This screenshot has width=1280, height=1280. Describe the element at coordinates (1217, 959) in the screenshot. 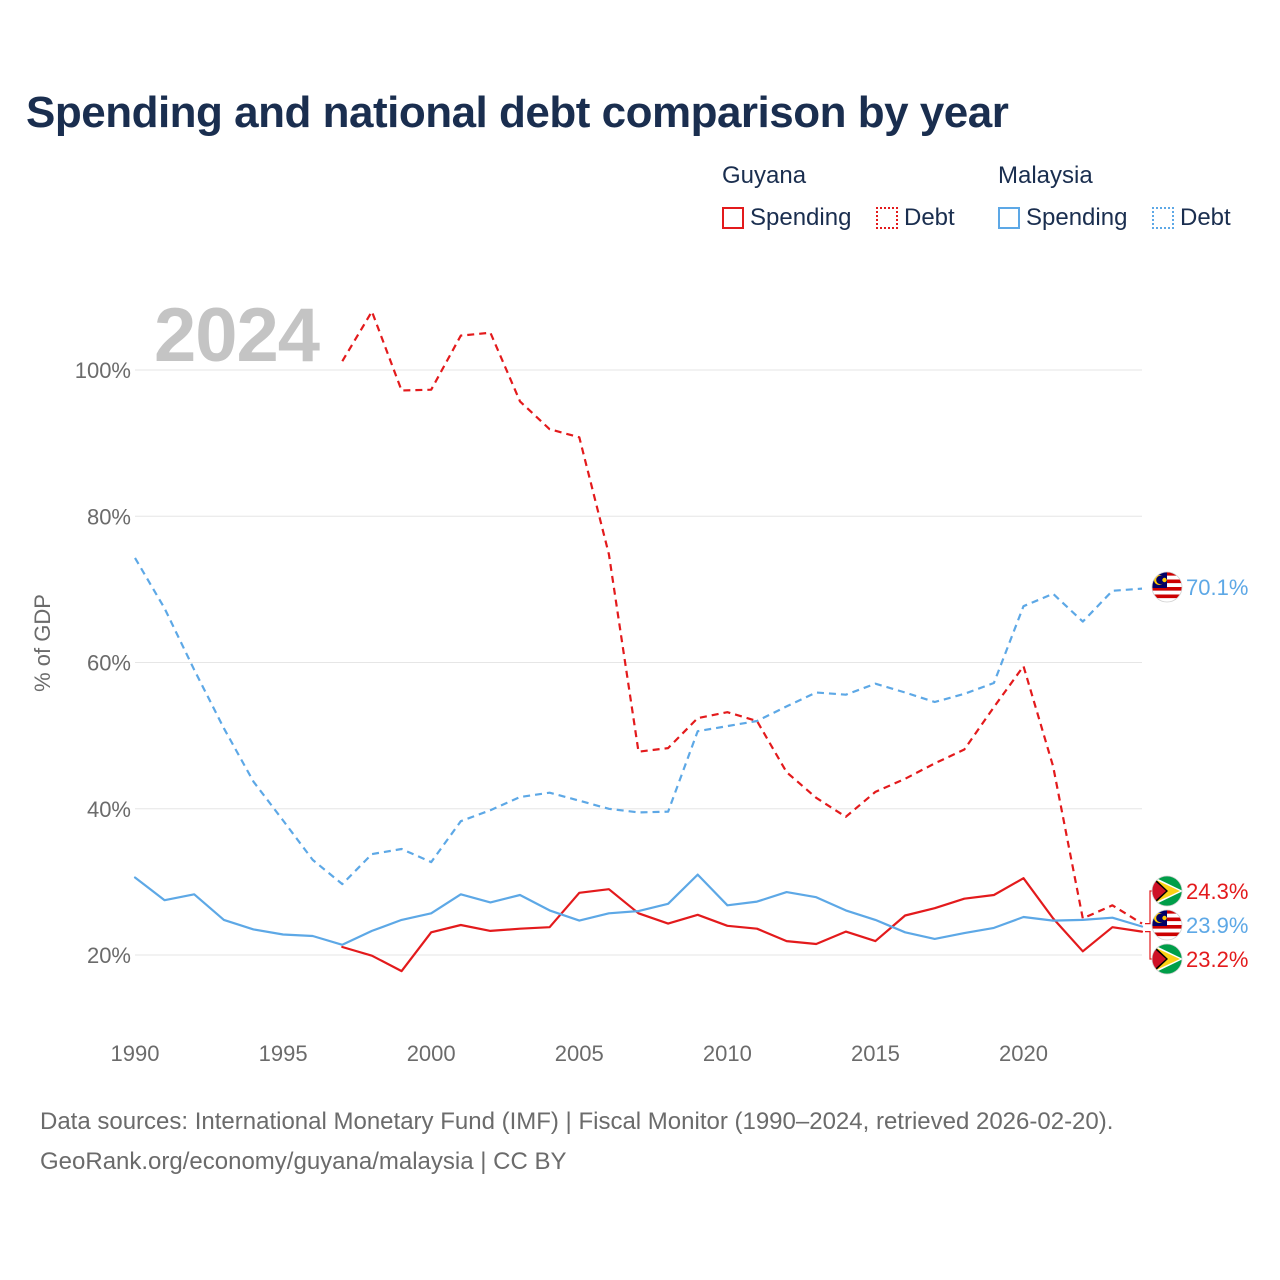

I see `end-label-guyana-spending: 23.2%` at that location.